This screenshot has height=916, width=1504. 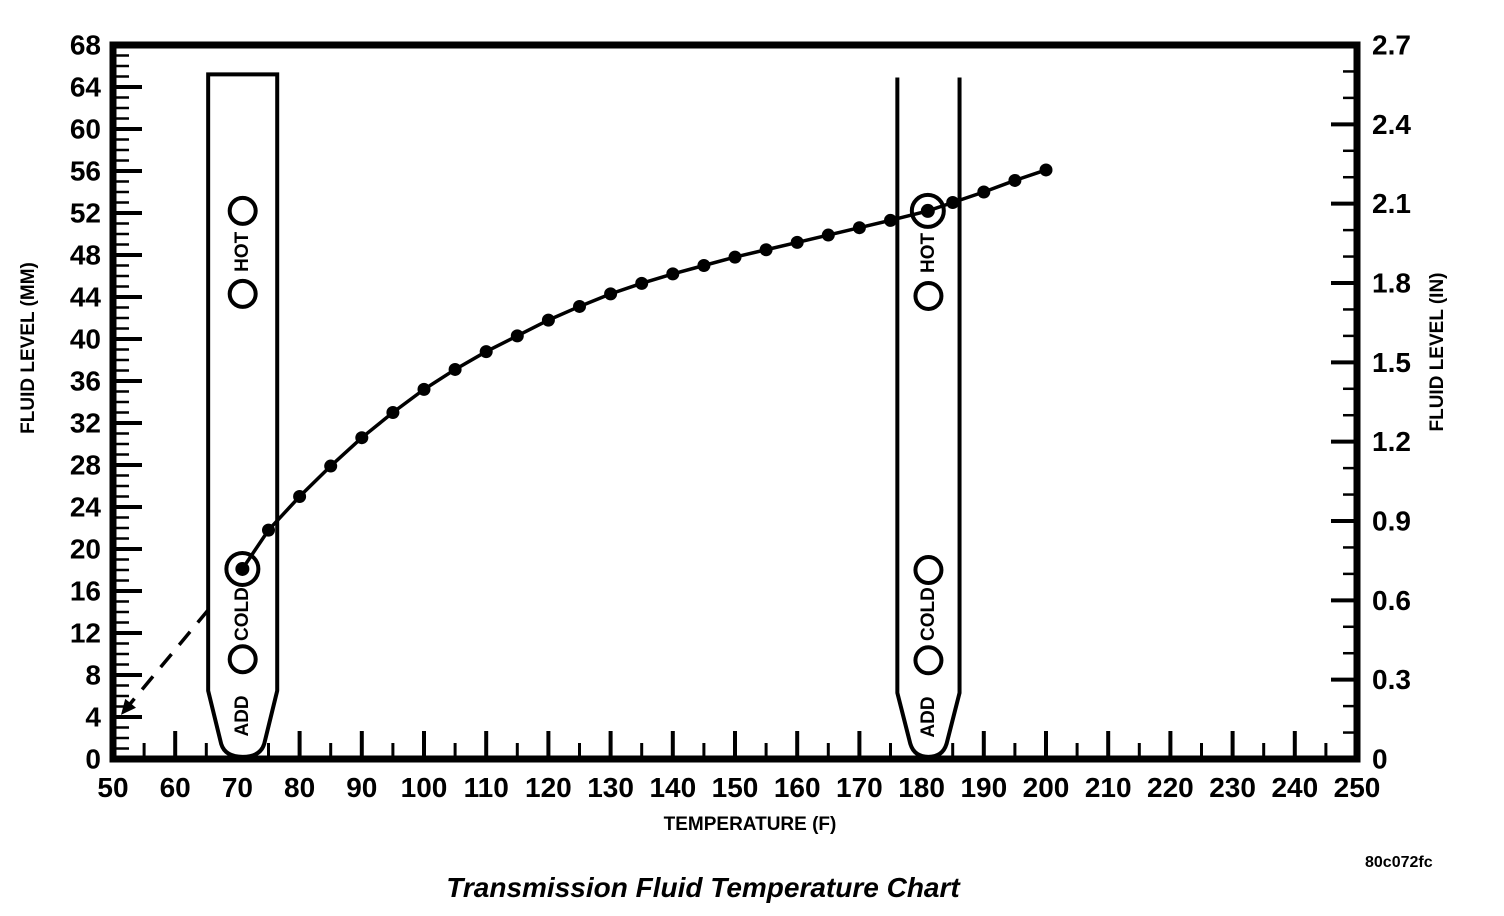 I want to click on guide-arrowhead, so click(x=128, y=706).